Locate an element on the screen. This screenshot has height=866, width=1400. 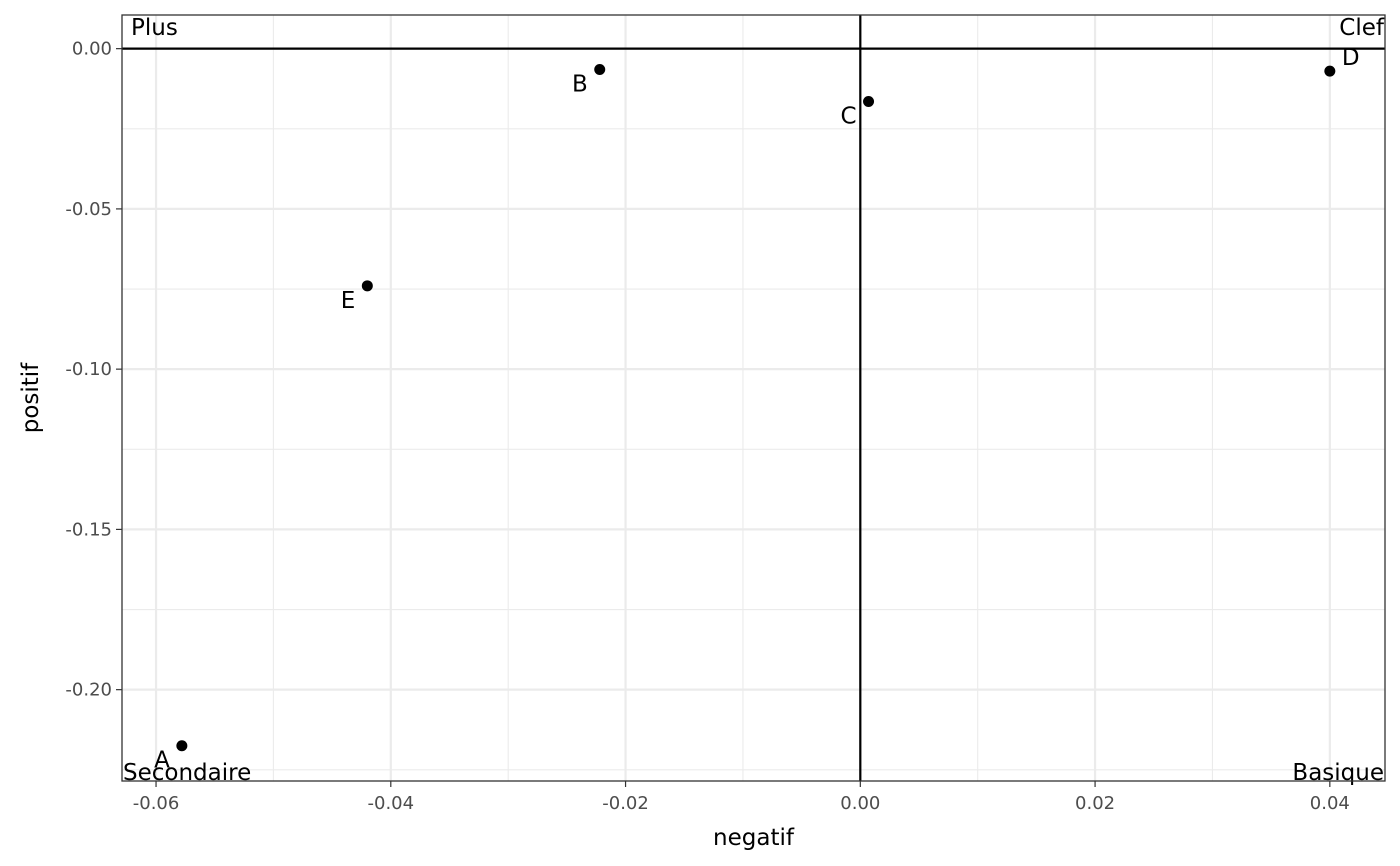
point-label-b: B is located at coordinates (580, 84).